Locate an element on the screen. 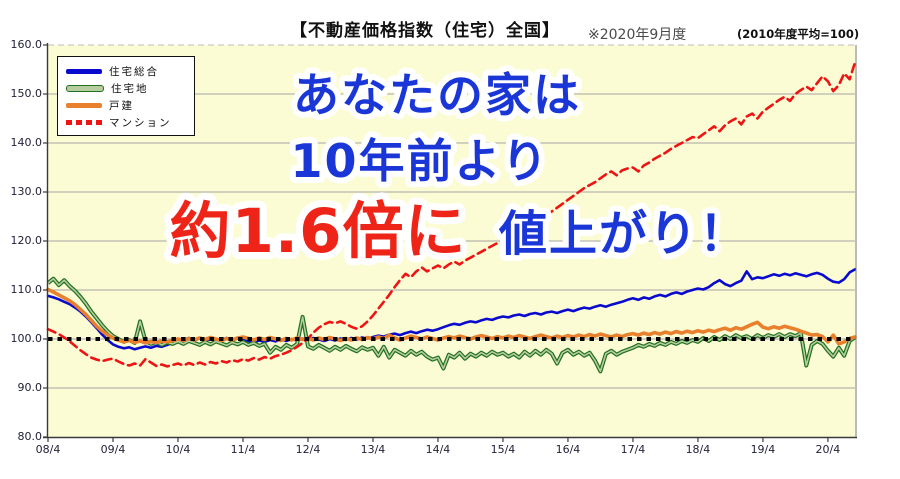 The height and width of the screenshot is (479, 900). x-tick-label-13/4: 13/4 is located at coordinates (373, 449).